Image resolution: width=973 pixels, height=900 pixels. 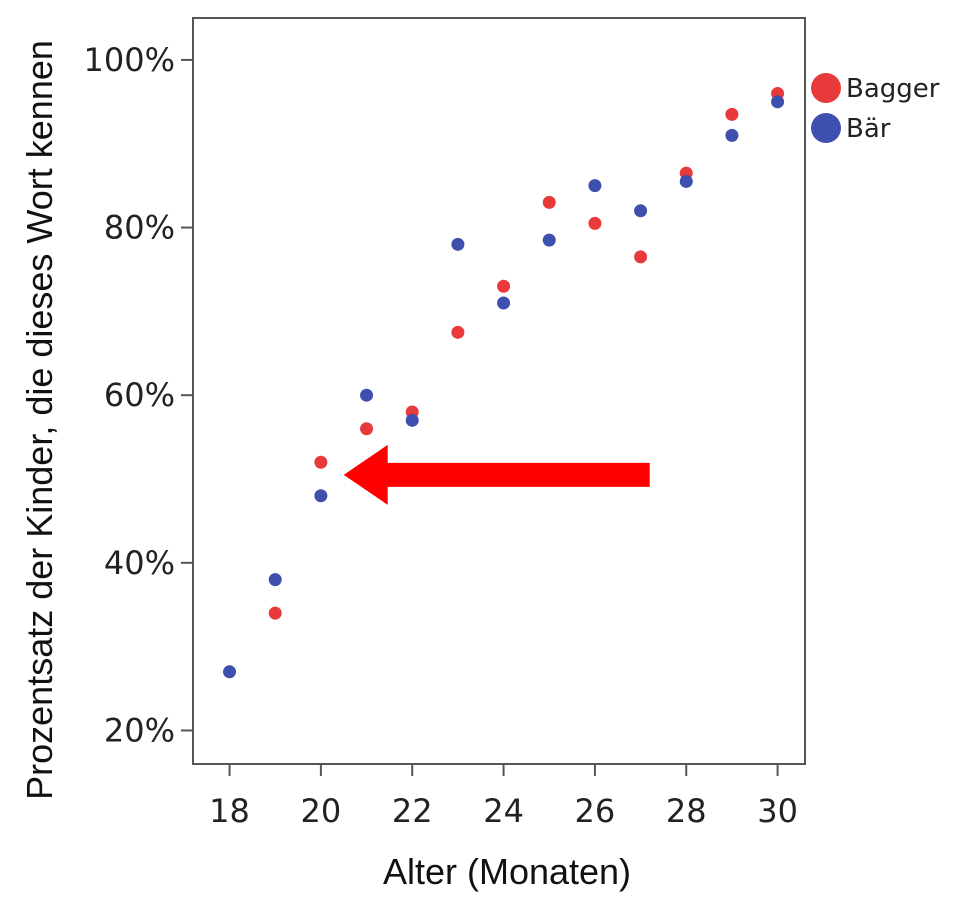 I want to click on x-axis-title: Alter (Monaten), so click(x=507, y=871).